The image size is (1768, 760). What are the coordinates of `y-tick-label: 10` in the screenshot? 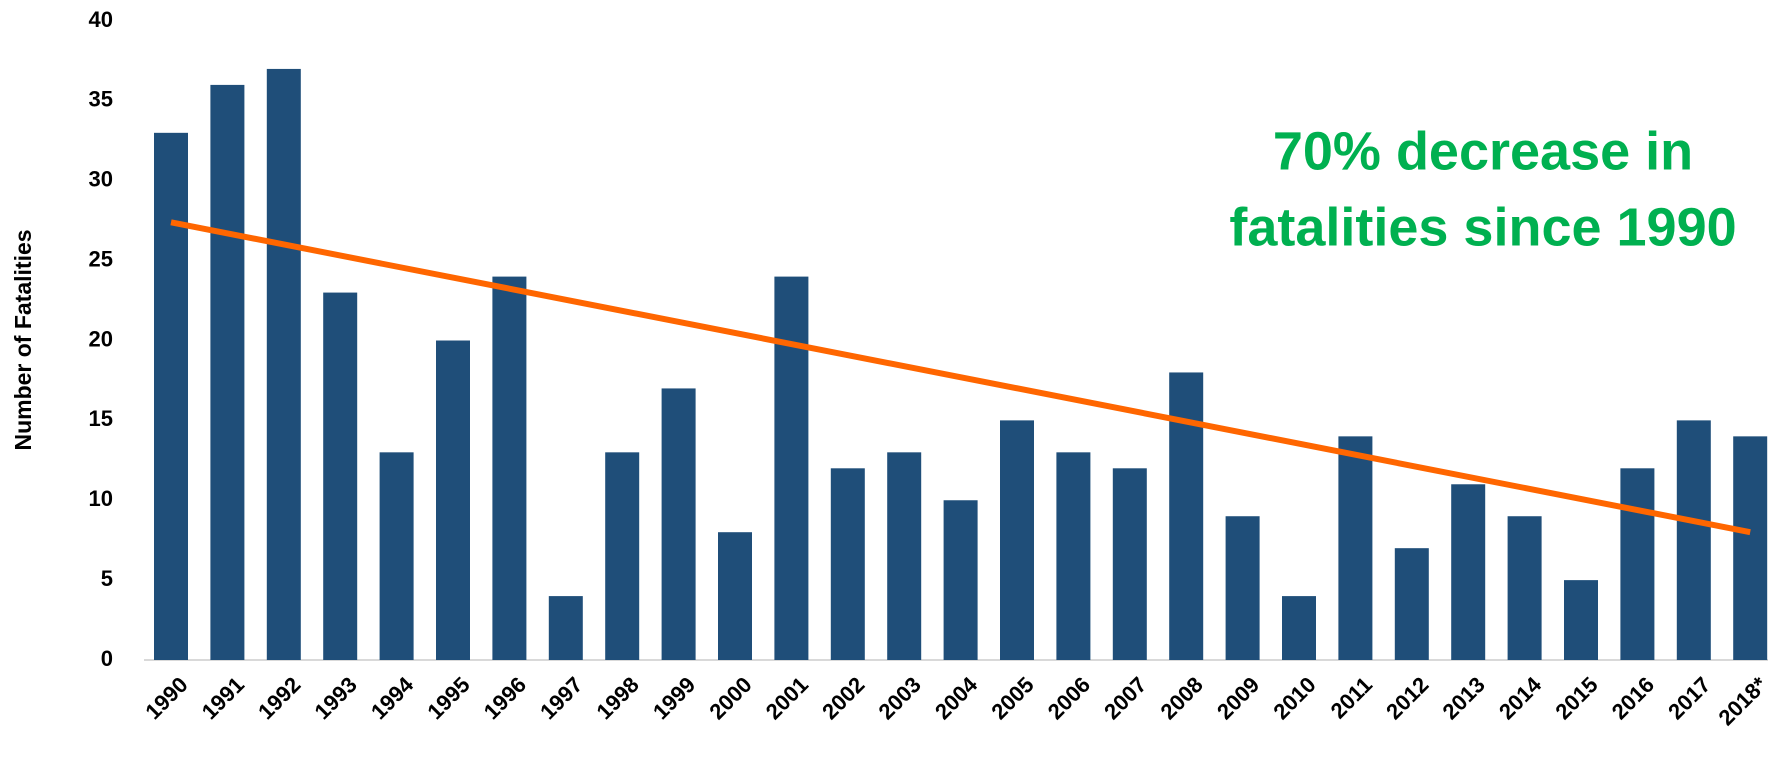 It's located at (101, 498).